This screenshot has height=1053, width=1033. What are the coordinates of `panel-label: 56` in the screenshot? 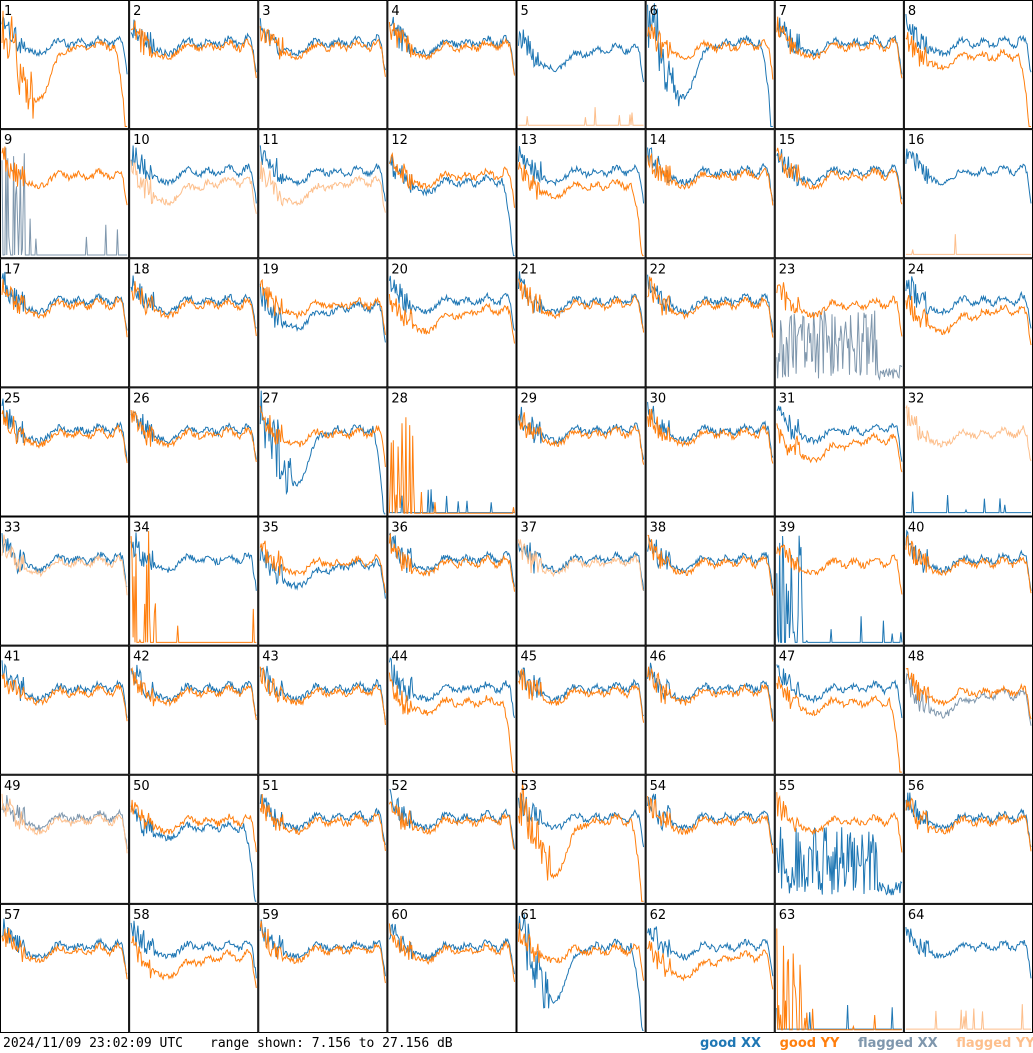 It's located at (916, 786).